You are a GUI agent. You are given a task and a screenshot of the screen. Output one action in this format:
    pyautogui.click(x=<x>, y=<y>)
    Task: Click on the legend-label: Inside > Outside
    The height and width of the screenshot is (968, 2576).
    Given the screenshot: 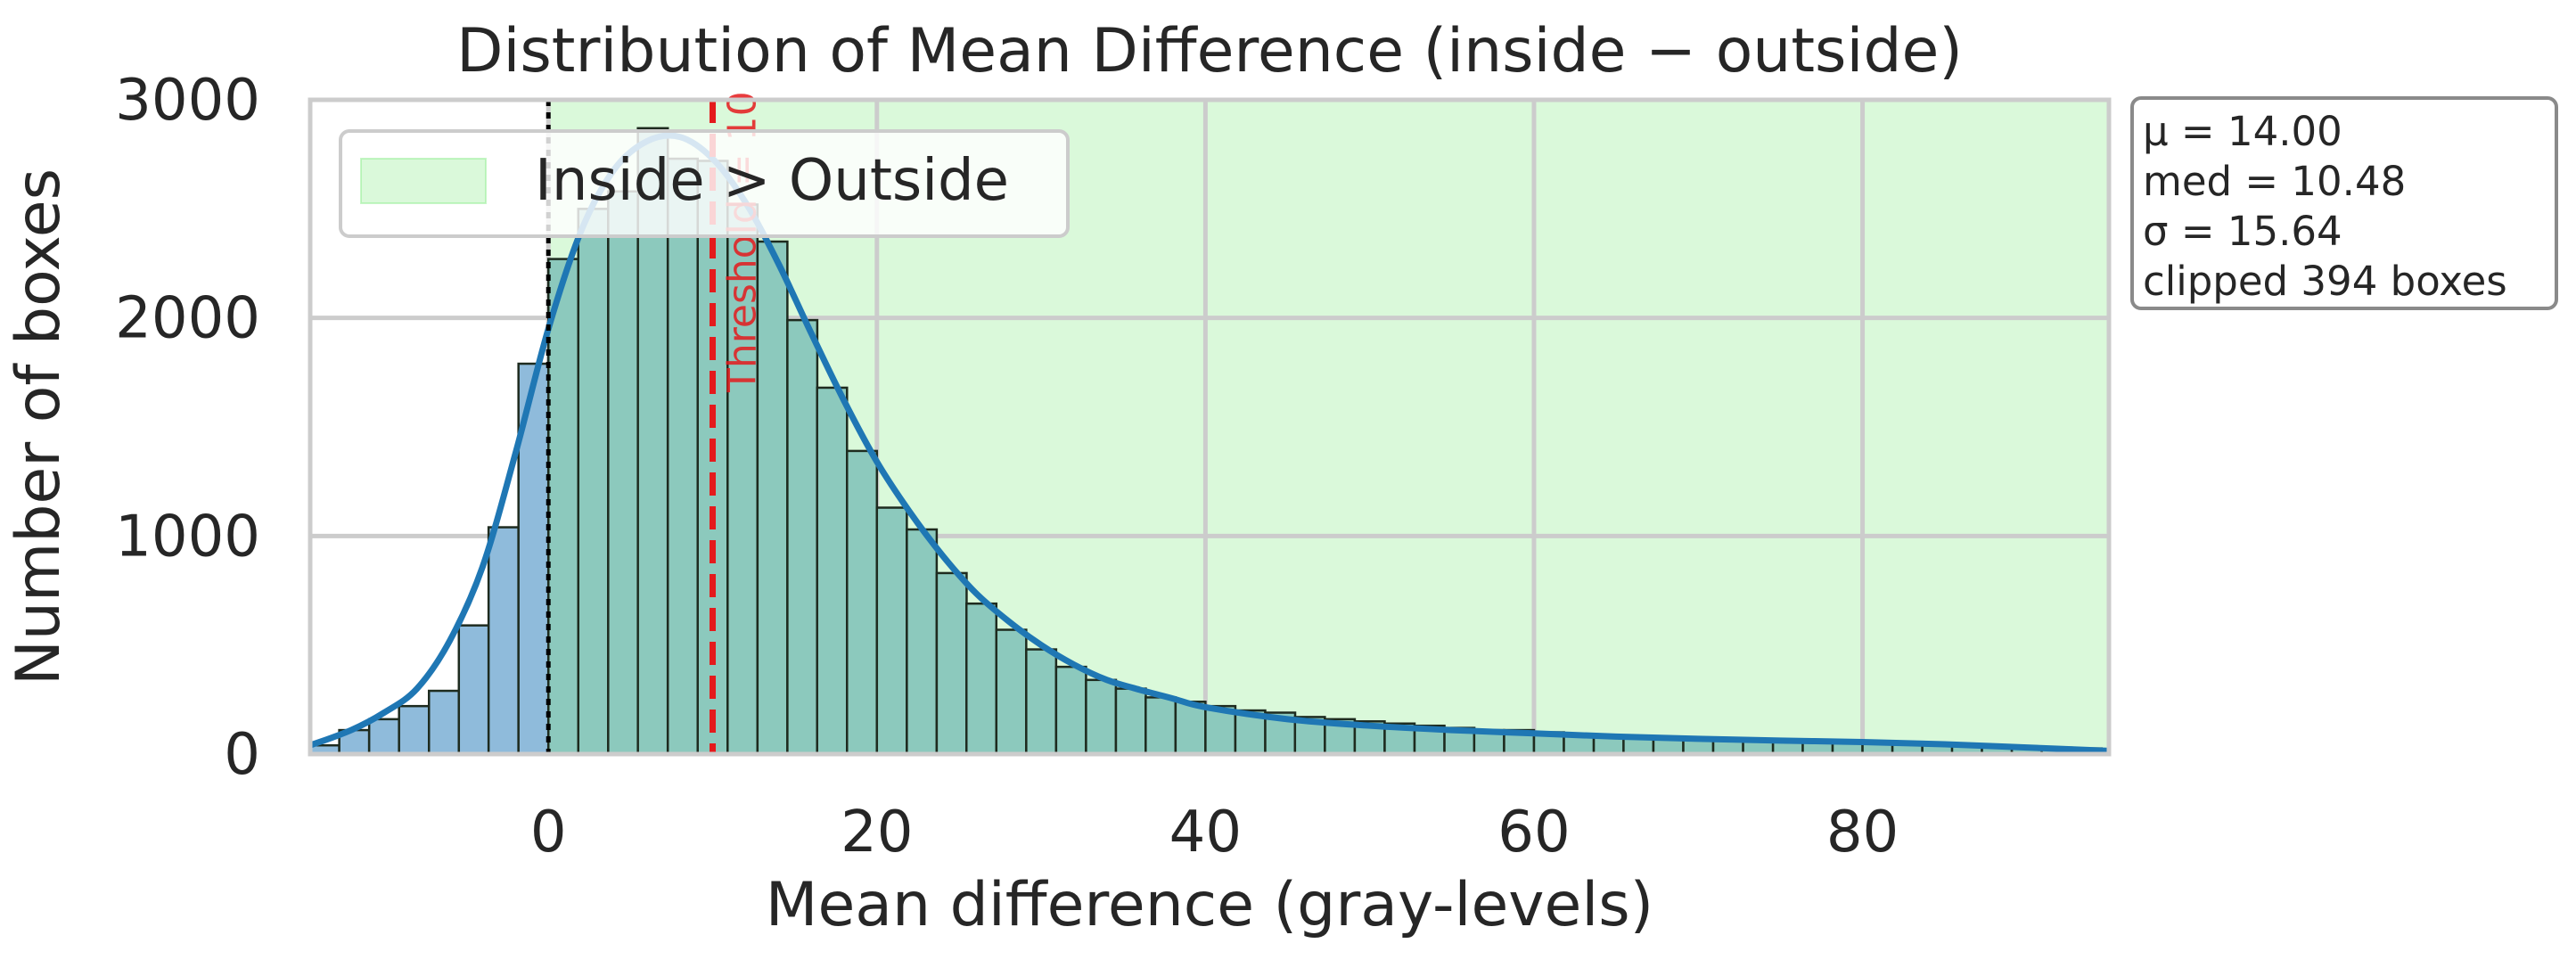 What is the action you would take?
    pyautogui.click(x=772, y=181)
    